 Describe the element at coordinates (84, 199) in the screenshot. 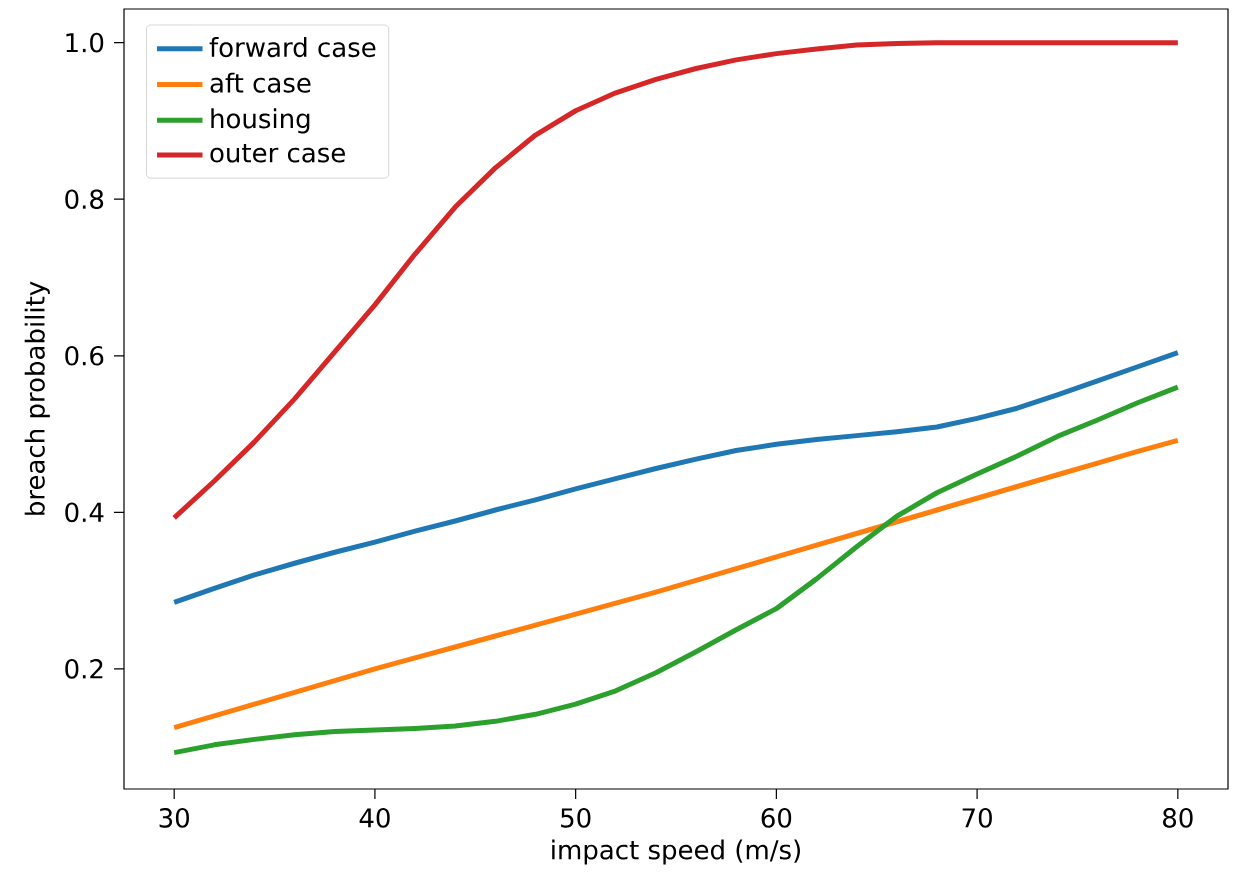

I see `y-tick-label: 0.8` at that location.